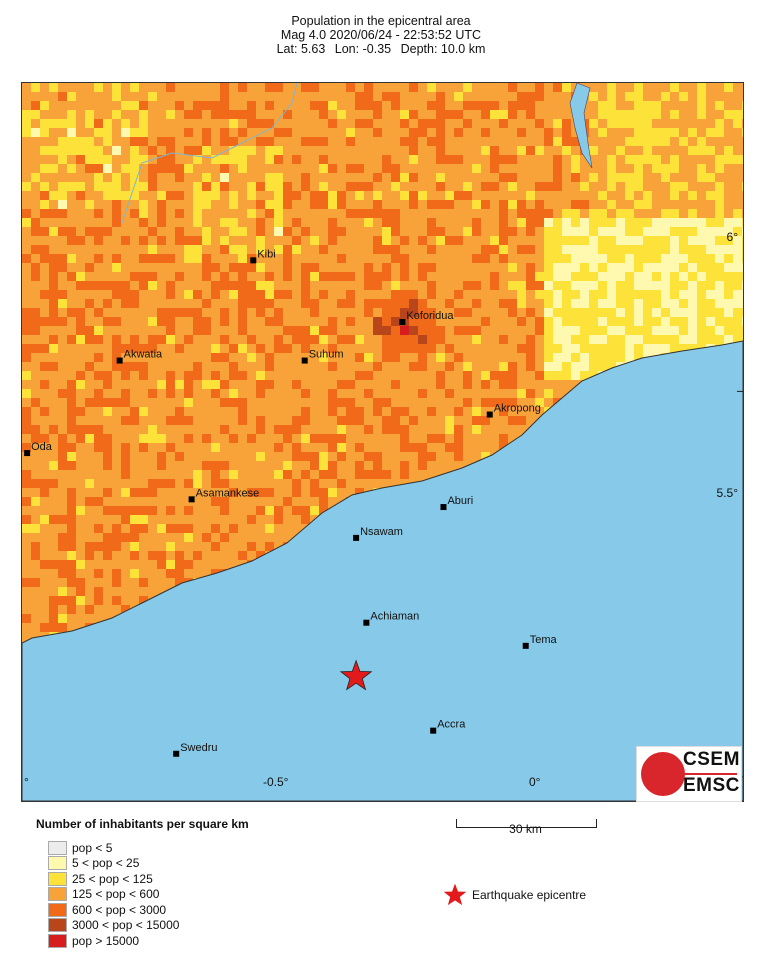 This screenshot has height=960, width=762. I want to click on city-asamankese: Asamankese, so click(224, 495).